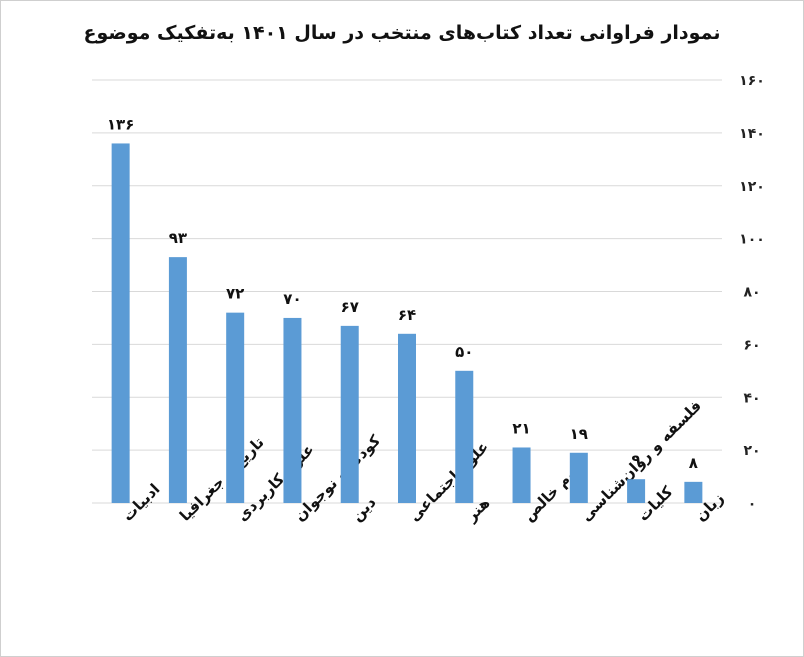 This screenshot has height=657, width=804. I want to click on y-tick-label: ۱۶۰, so click(752, 81).